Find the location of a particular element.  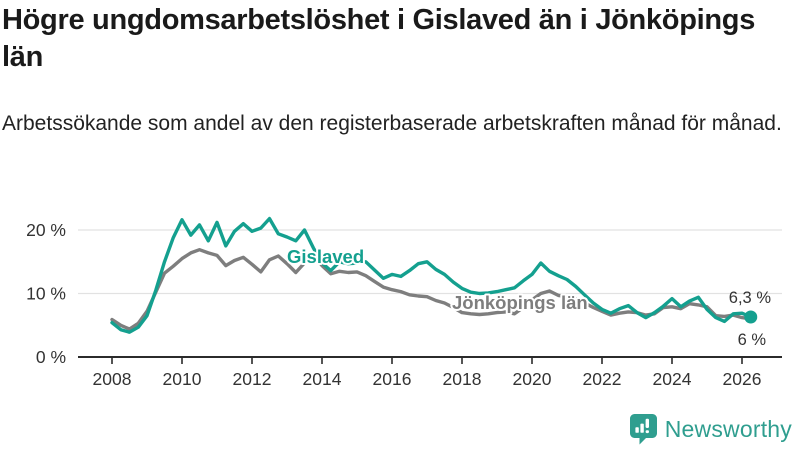

x-axis-tick-label: 2020 is located at coordinates (532, 379).